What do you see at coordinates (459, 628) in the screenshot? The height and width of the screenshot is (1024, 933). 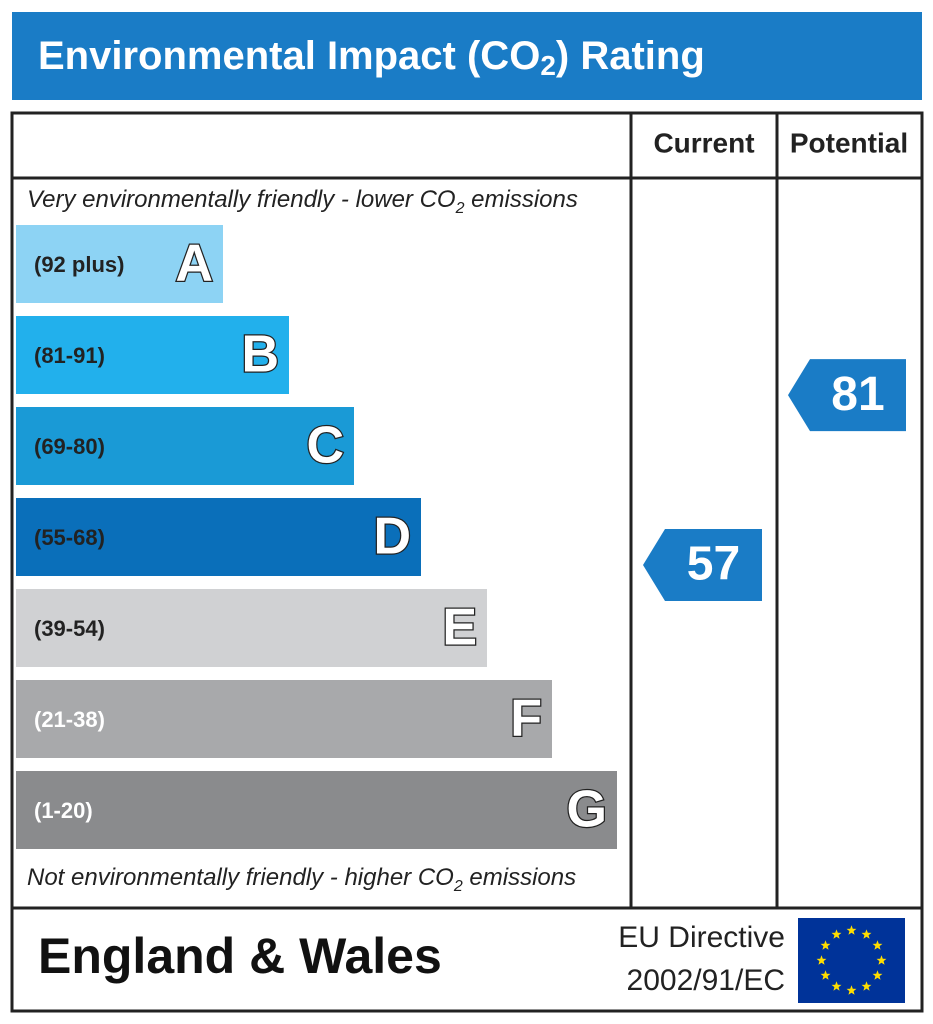 I see `band-letter: E` at bounding box center [459, 628].